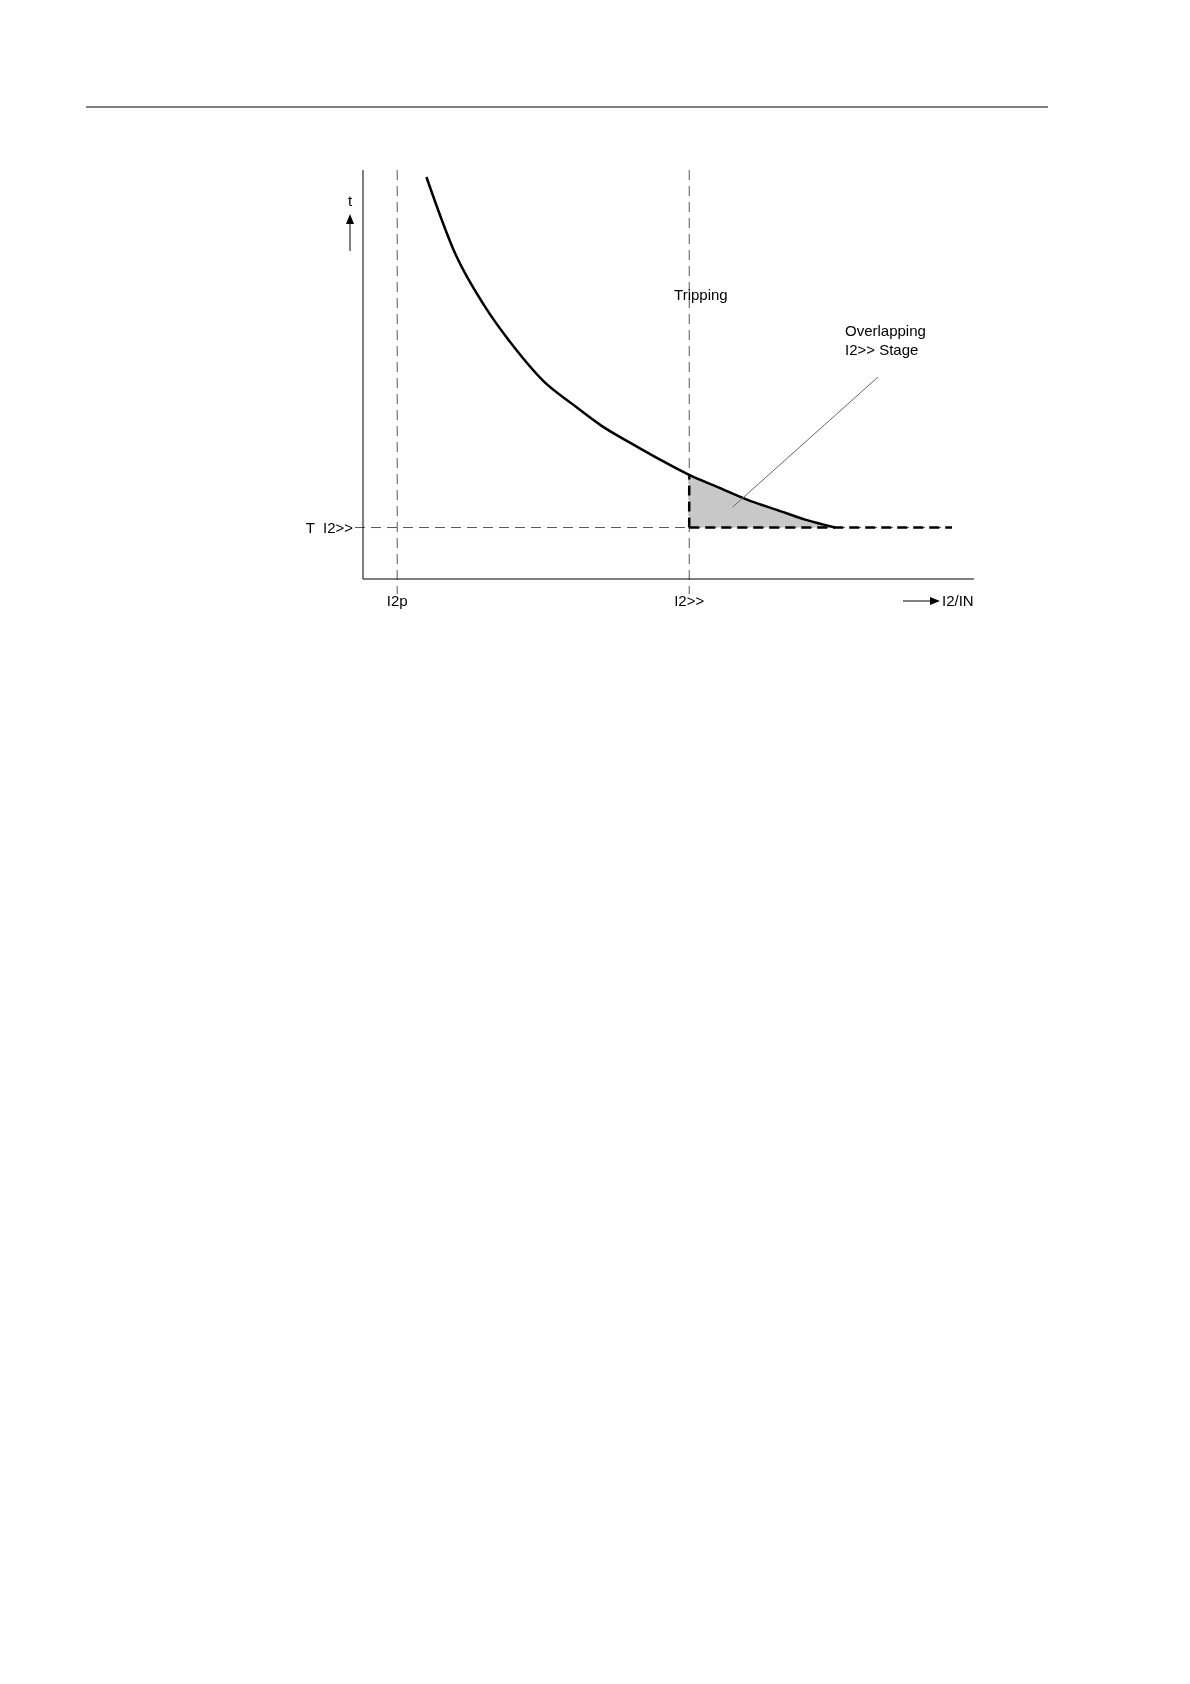 Image resolution: width=1190 pixels, height=1684 pixels. I want to click on x-tick-label: I2p, so click(397, 600).